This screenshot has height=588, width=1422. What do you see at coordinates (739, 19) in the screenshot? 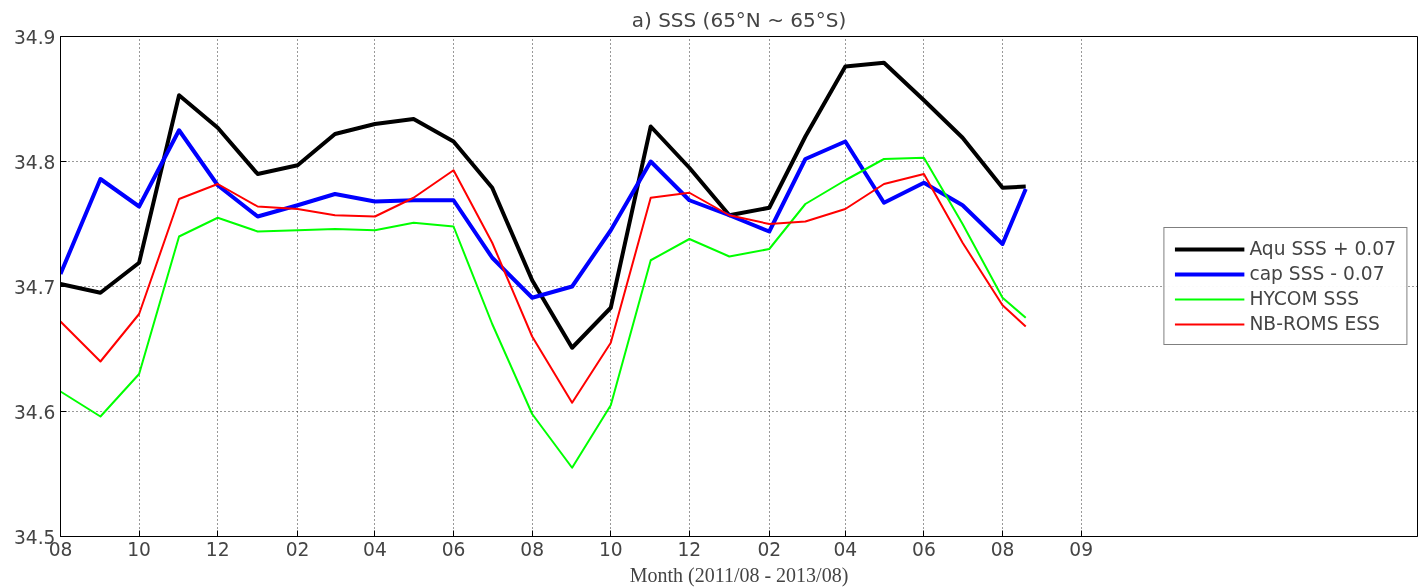
I see `chart-title: a) SSS (65°N ~ 65°S)` at bounding box center [739, 19].